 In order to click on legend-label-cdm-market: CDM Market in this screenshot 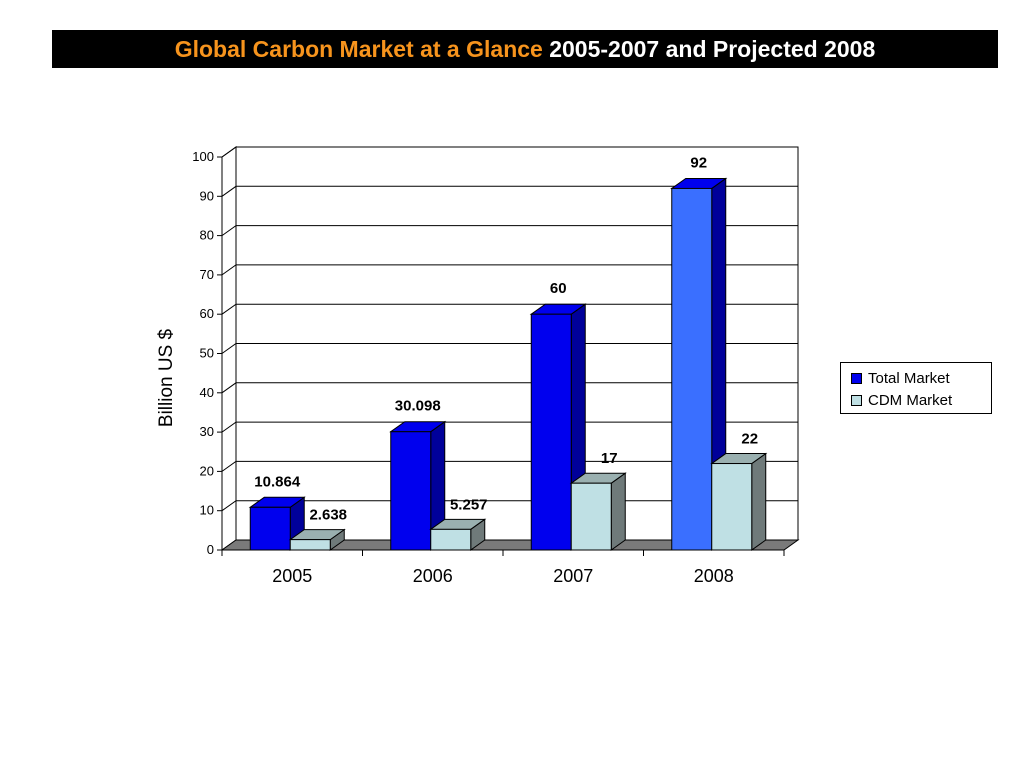, I will do `click(910, 400)`.